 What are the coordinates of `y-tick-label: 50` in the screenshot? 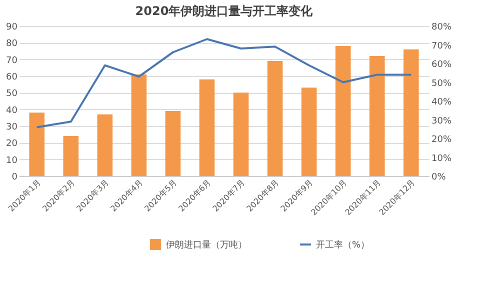 It's located at (12, 94).